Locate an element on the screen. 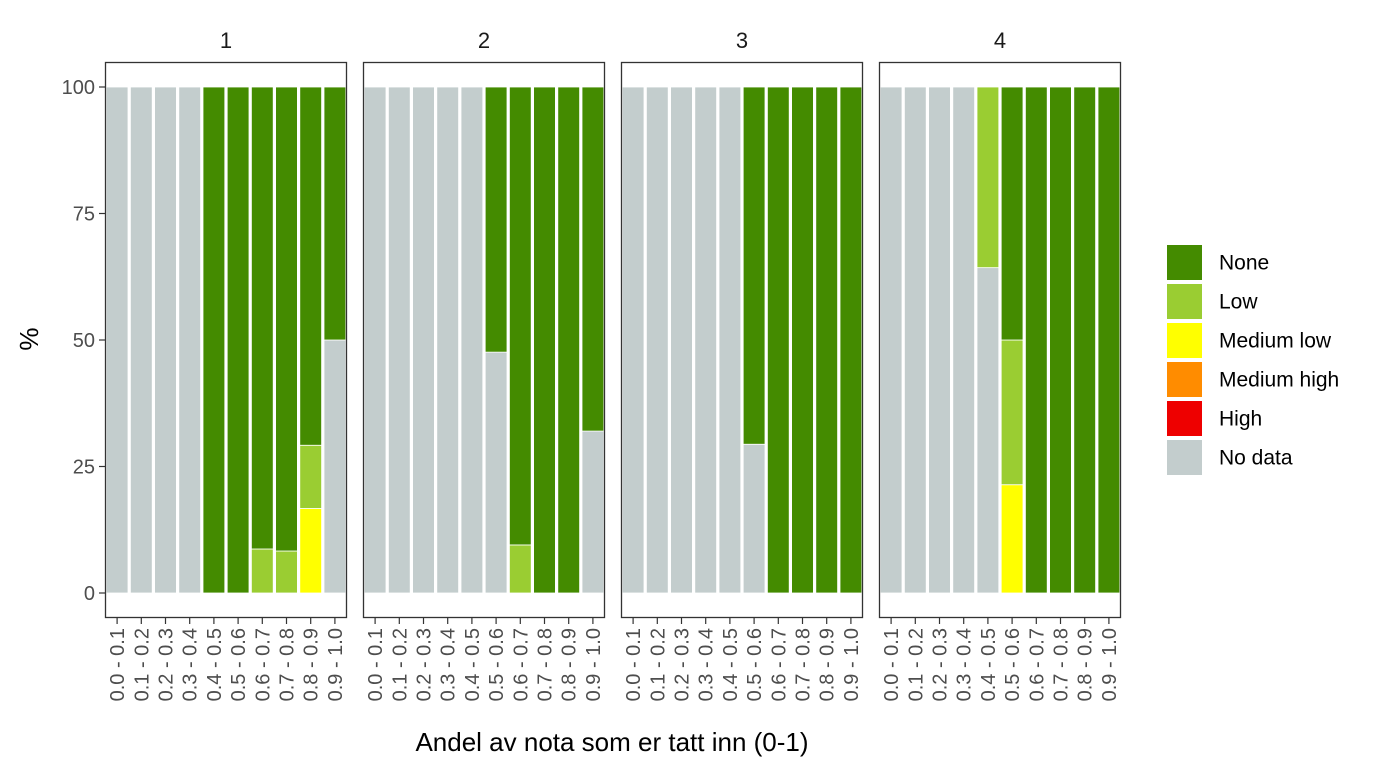 This screenshot has width=1387, height=771. bar-segment-medium-low is located at coordinates (310, 551).